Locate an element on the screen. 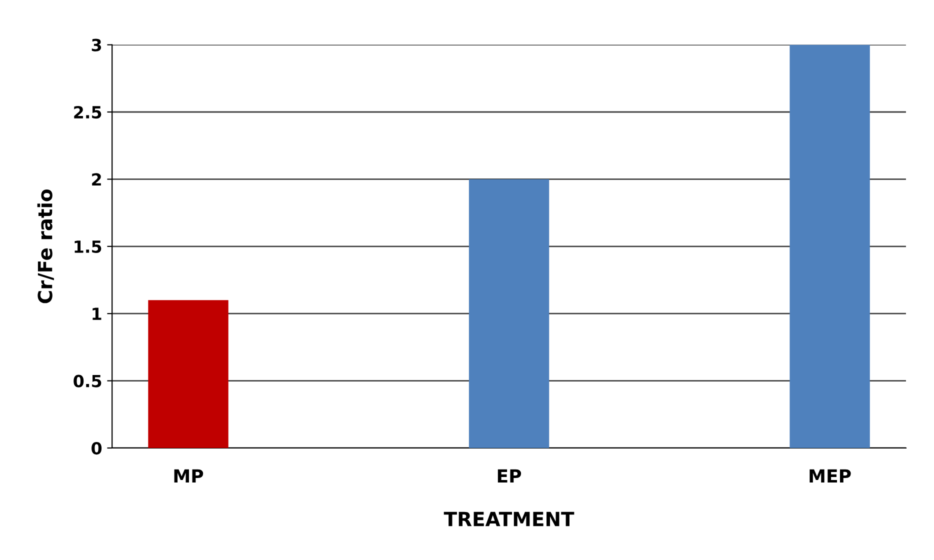  y-axis-title: Cr/Fe ratio is located at coordinates (45, 247).